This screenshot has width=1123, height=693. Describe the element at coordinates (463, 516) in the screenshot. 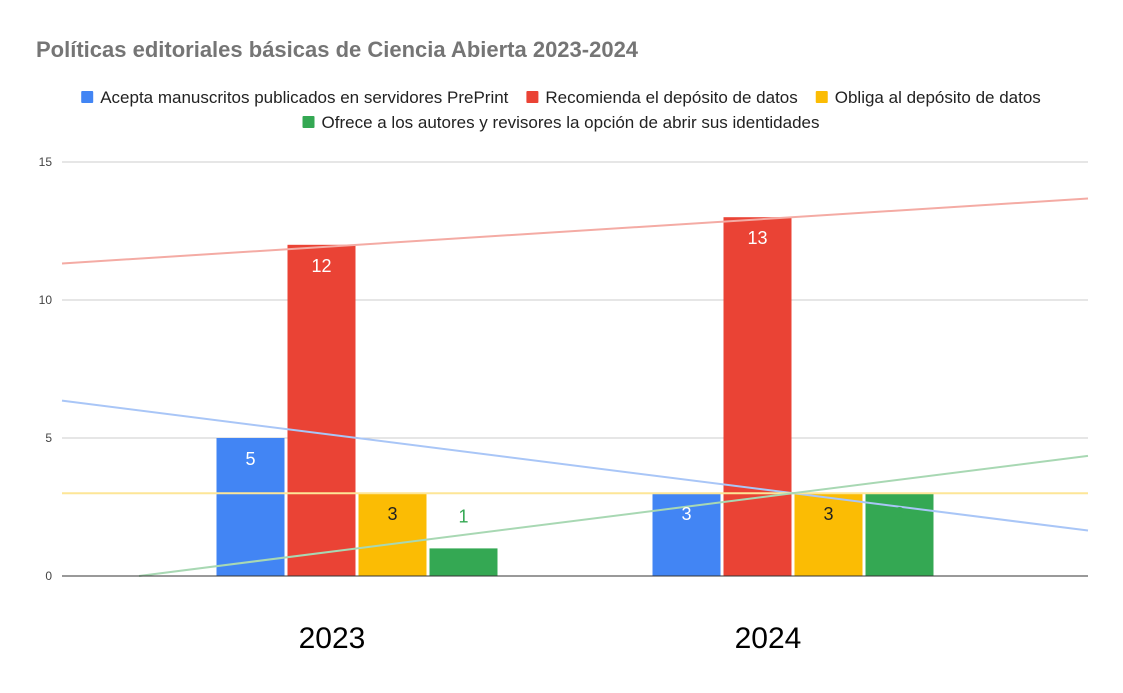

I see `data-label: 1` at that location.